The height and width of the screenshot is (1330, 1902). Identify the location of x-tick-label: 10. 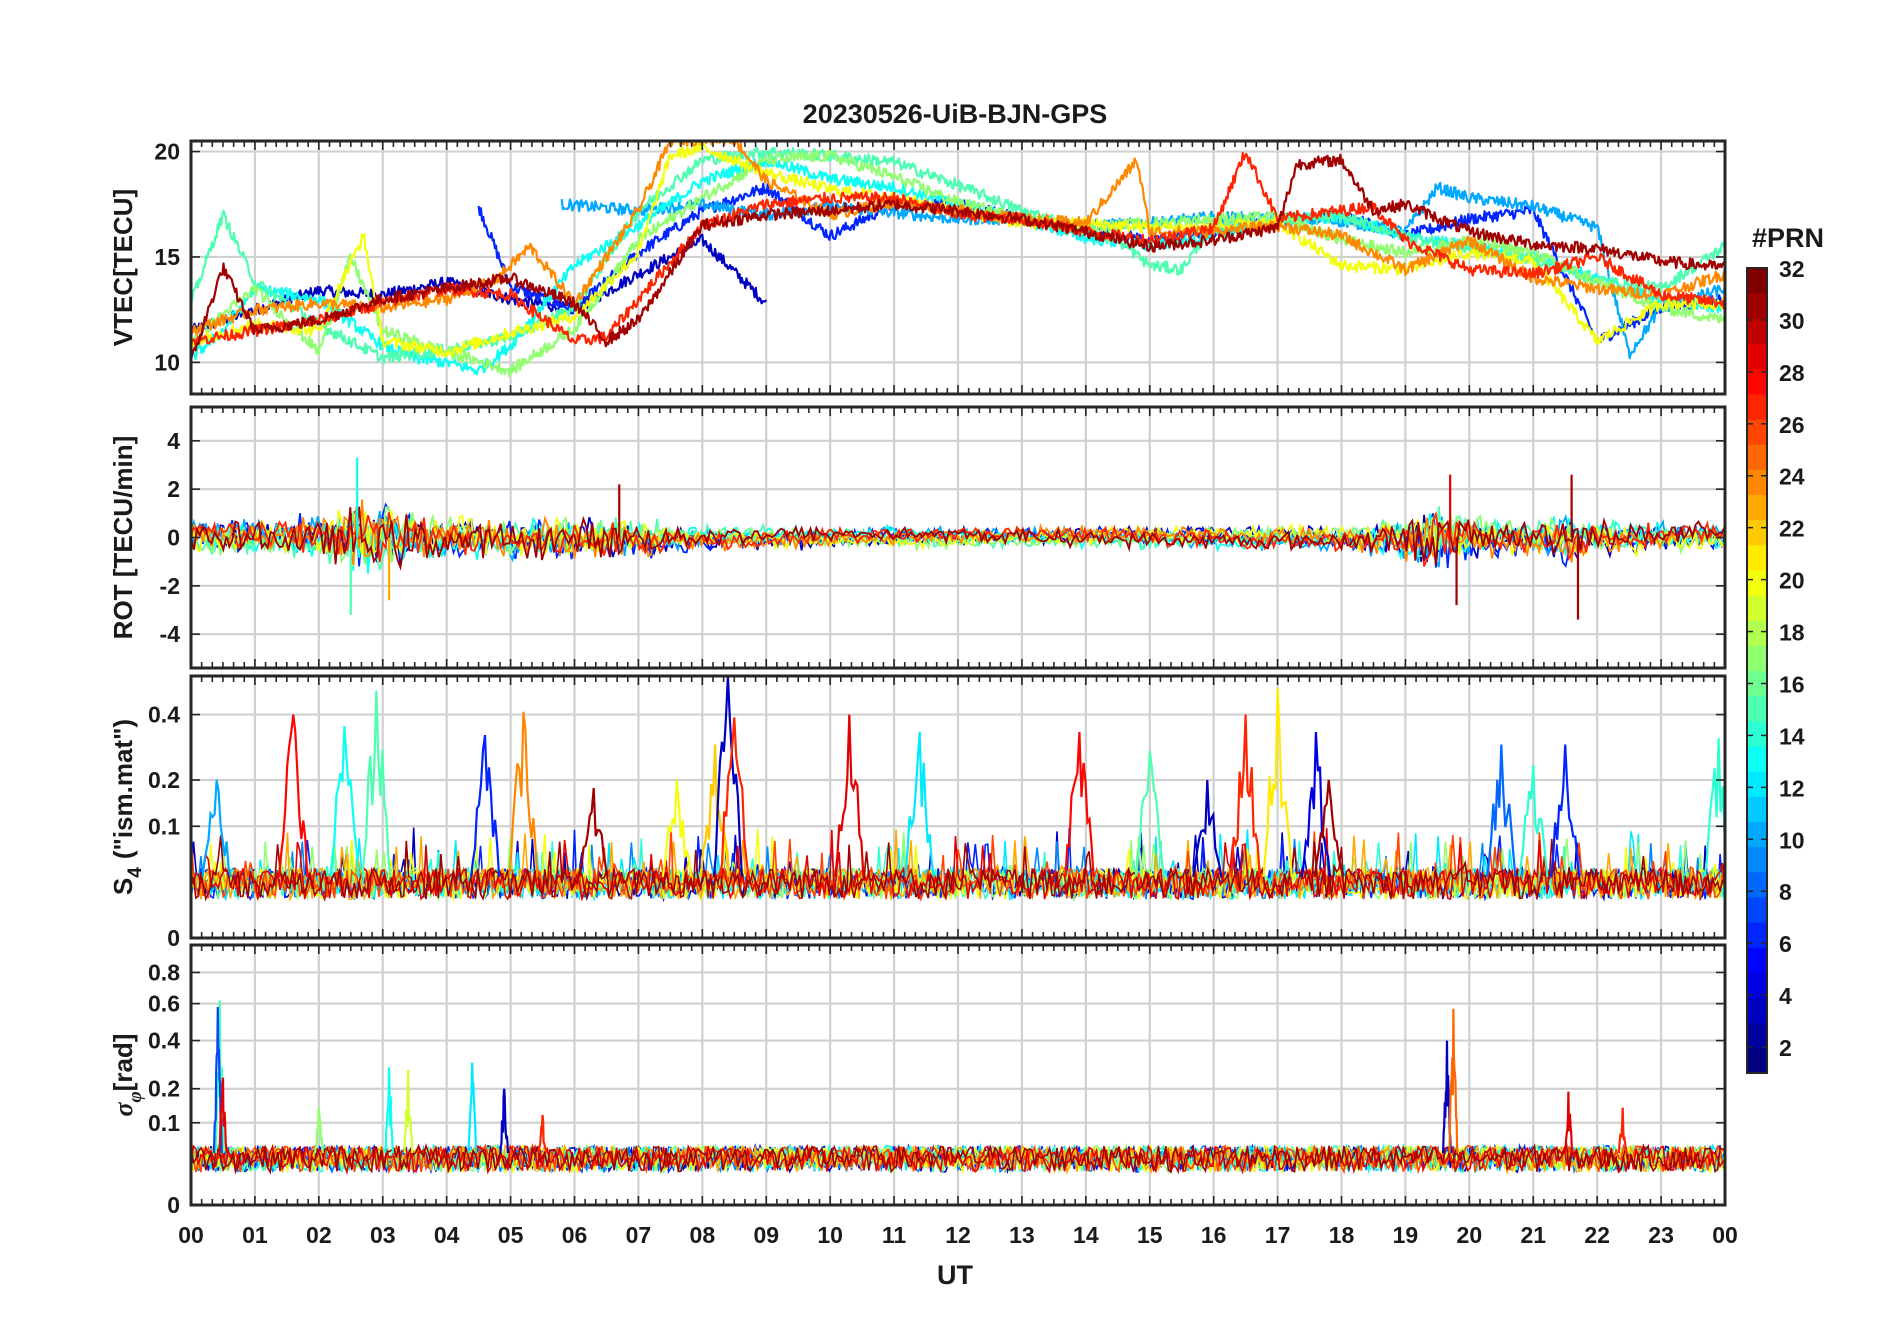
(830, 1235).